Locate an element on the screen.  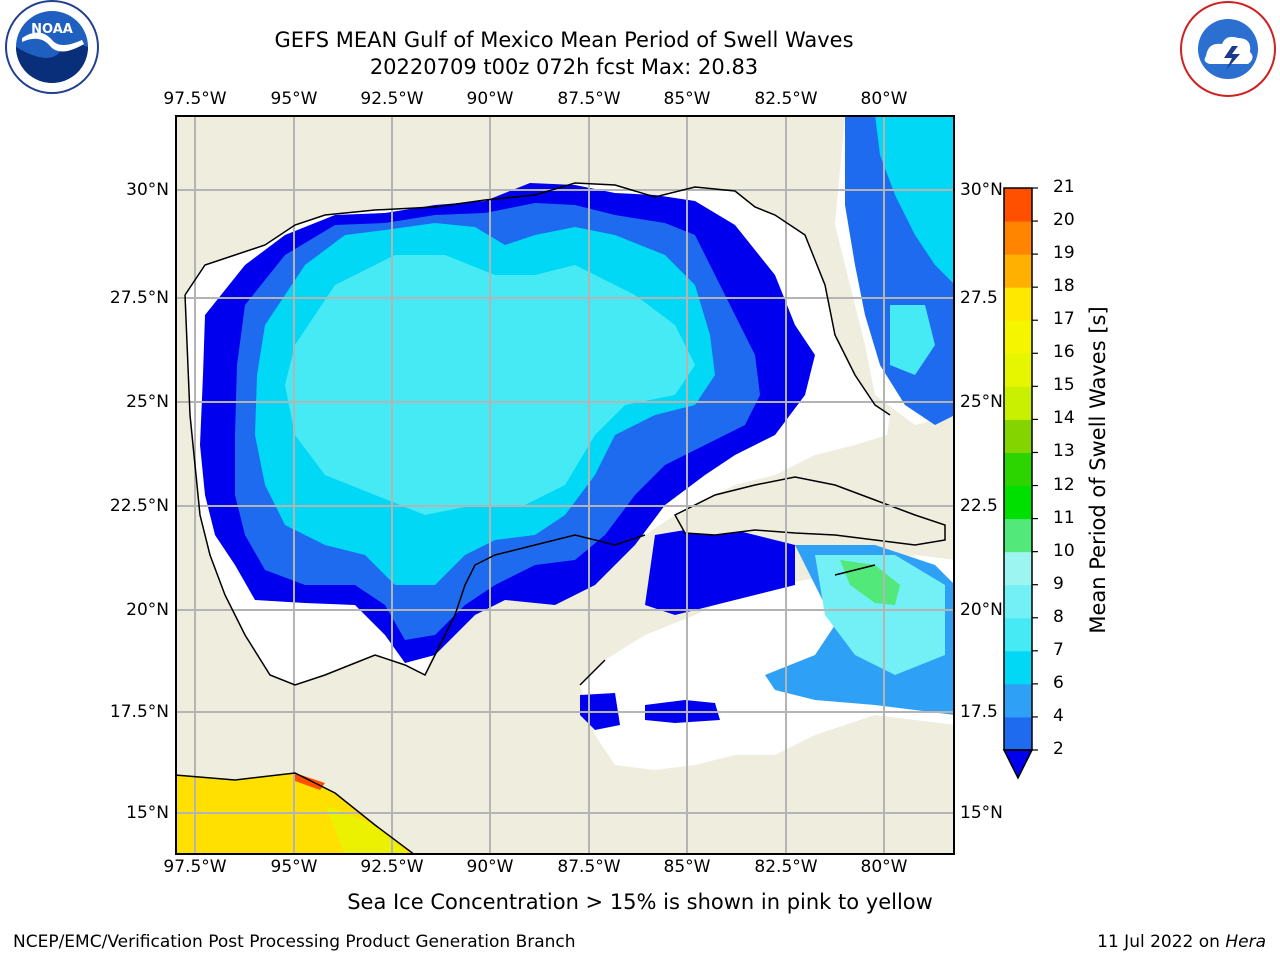
lon-tick-bottom: 95°W is located at coordinates (294, 867).